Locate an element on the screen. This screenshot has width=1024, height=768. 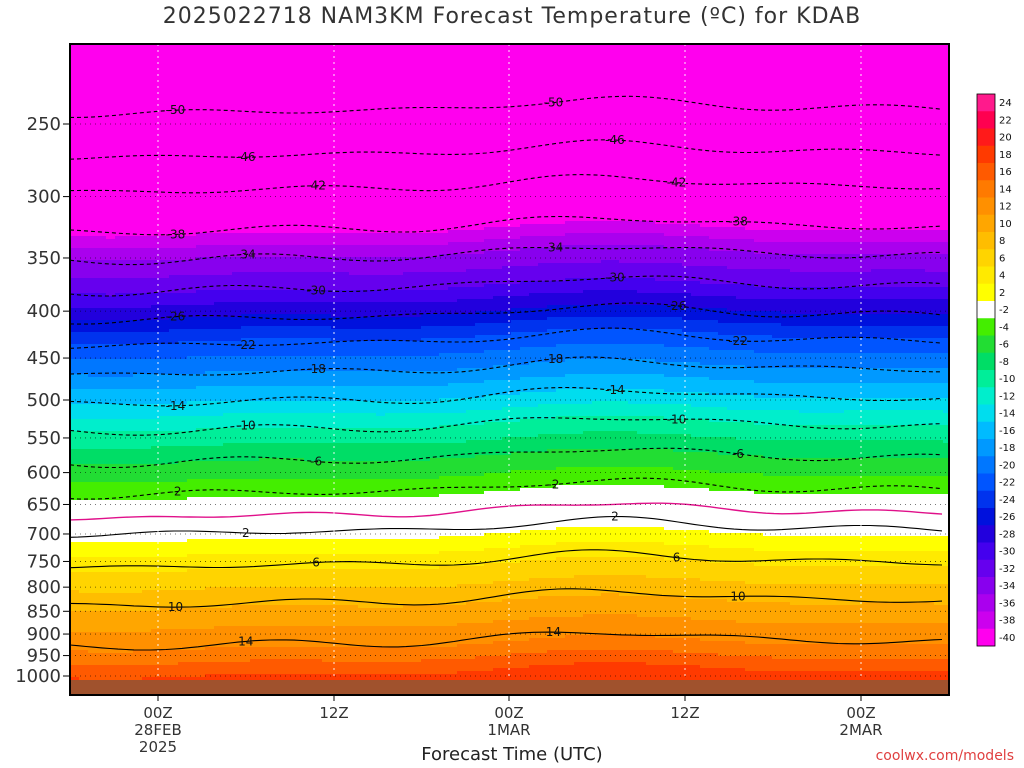
contour-line is located at coordinates (506, 559).